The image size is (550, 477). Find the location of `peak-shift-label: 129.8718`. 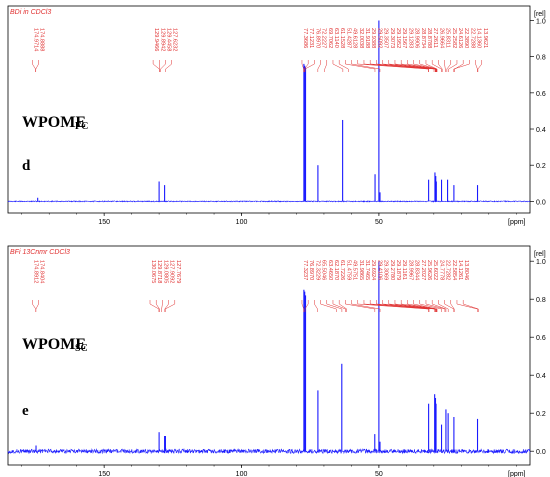

peak-shift-label: 129.8718 is located at coordinates (159, 271).